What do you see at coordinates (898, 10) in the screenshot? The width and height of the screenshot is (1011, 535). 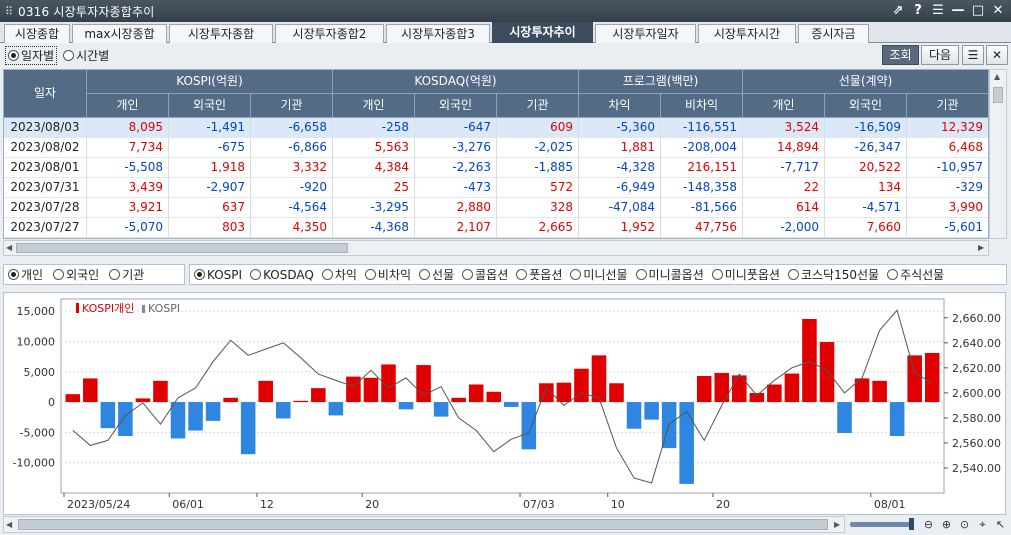 I see `link-icon: ⇗` at bounding box center [898, 10].